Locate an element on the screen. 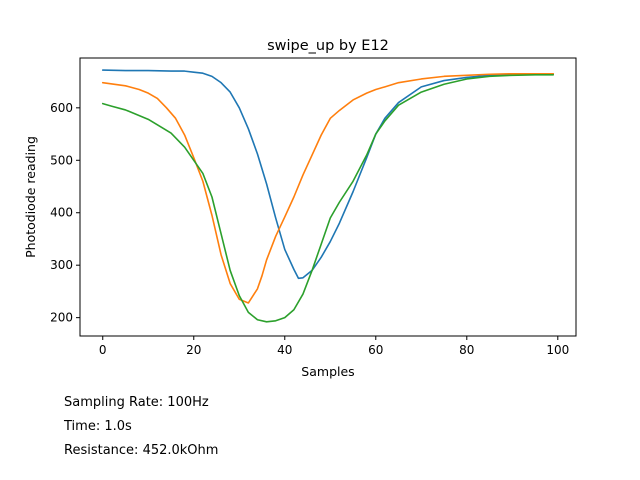 This screenshot has height=480, width=640. x-axis-label: Samples is located at coordinates (327, 371).